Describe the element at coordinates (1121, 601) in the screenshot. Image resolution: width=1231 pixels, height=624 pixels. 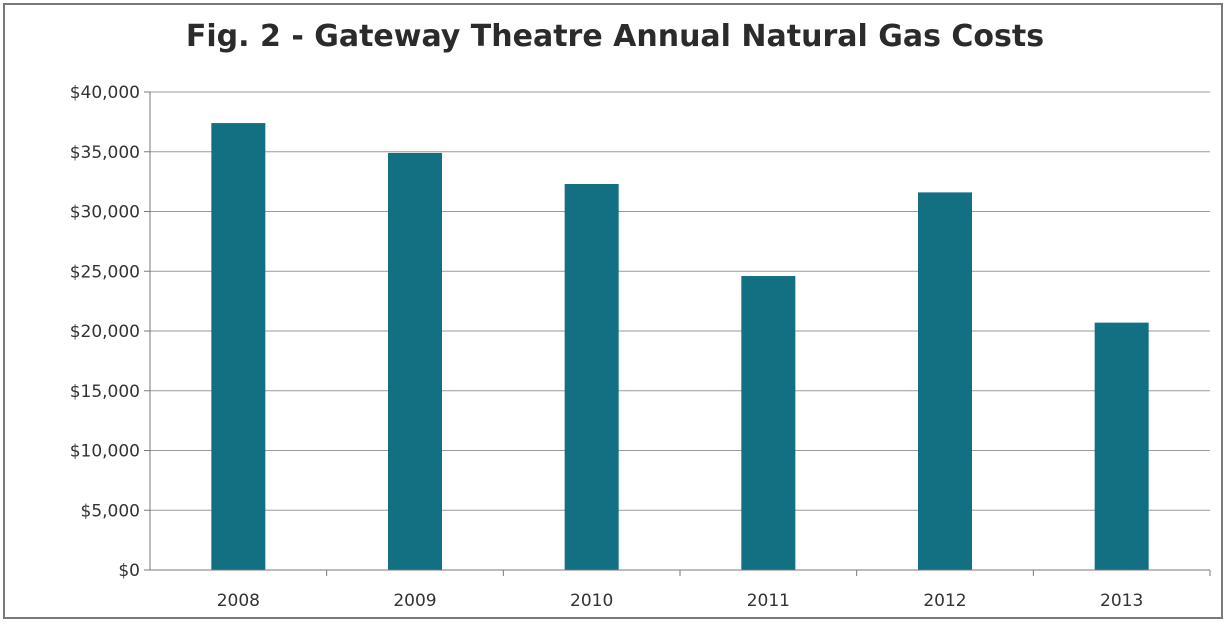
I see `x-tick-label: 2013` at that location.